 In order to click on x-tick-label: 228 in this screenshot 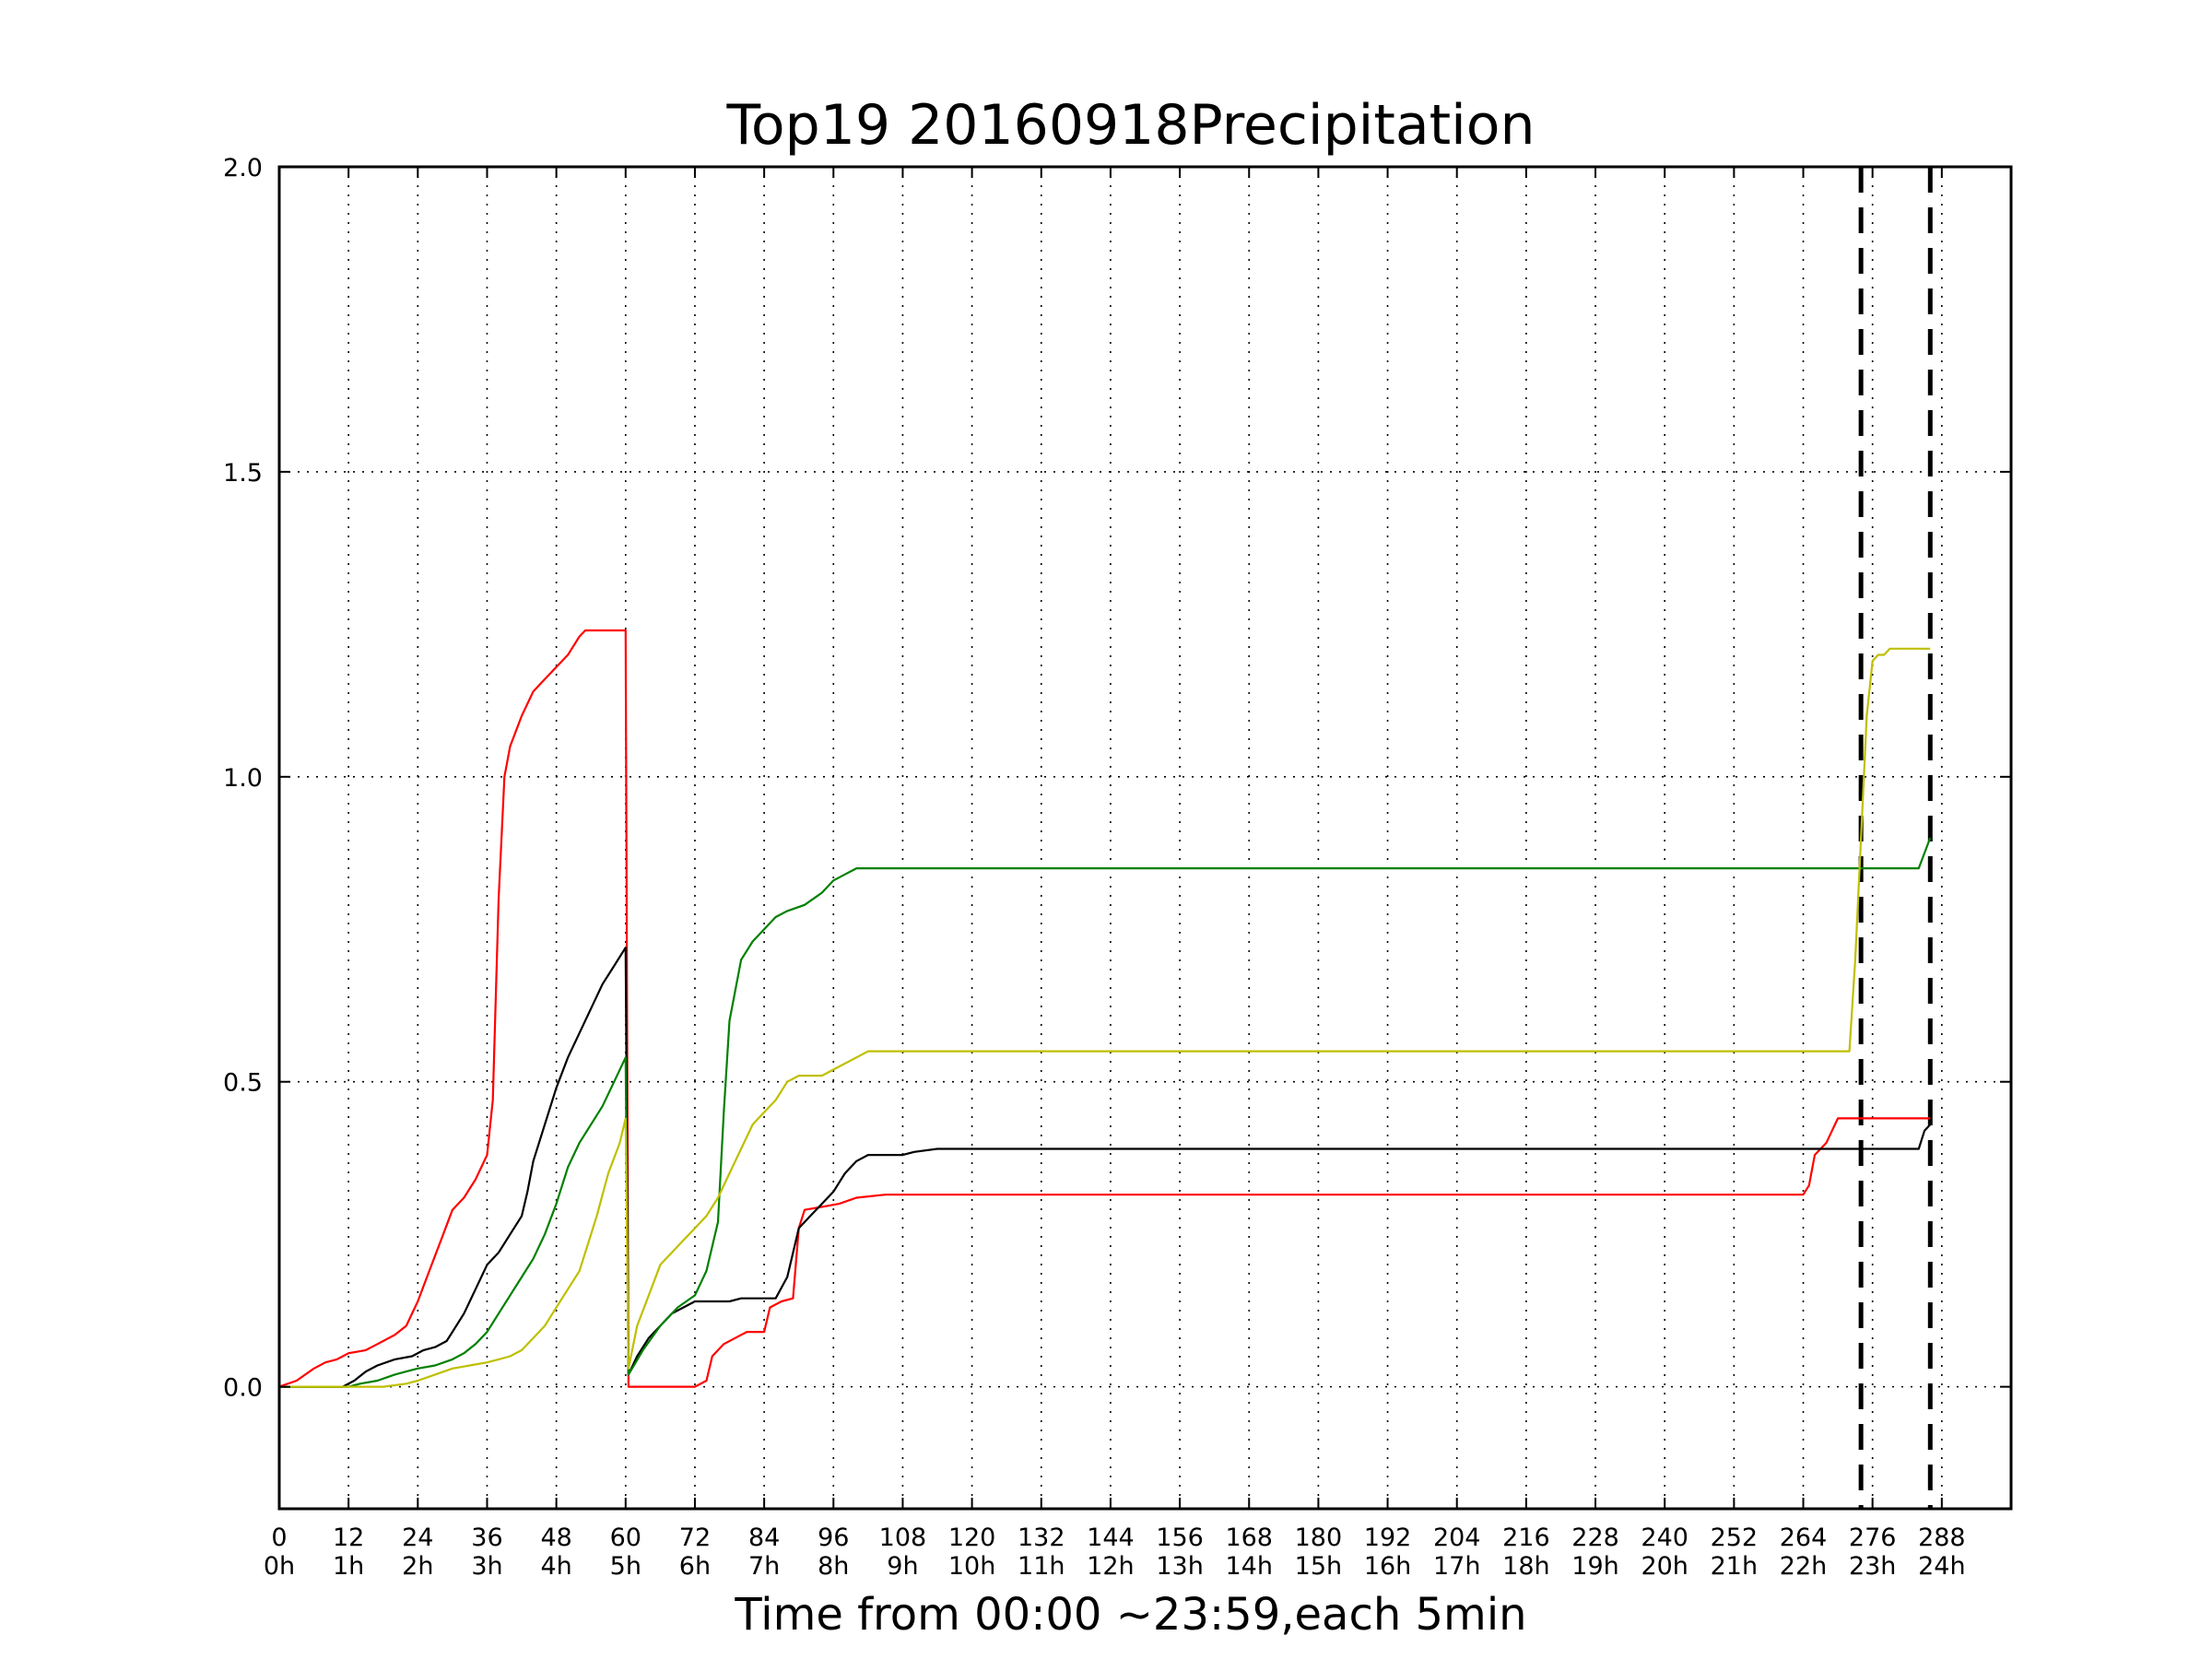, I will do `click(1595, 1538)`.